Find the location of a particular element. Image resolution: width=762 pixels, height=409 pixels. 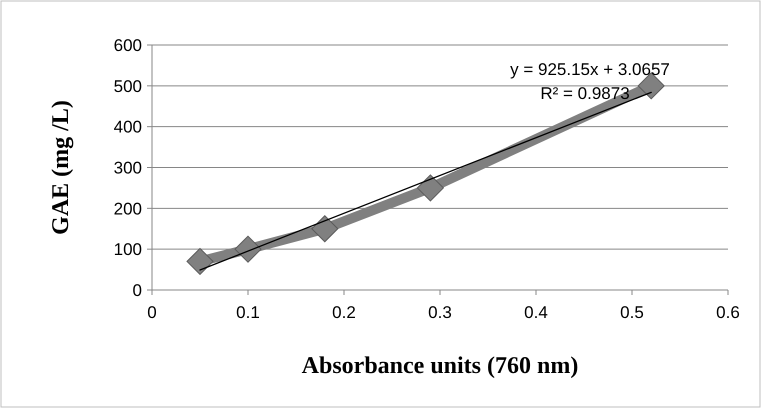

x-tick-label: 0.1 is located at coordinates (248, 312).